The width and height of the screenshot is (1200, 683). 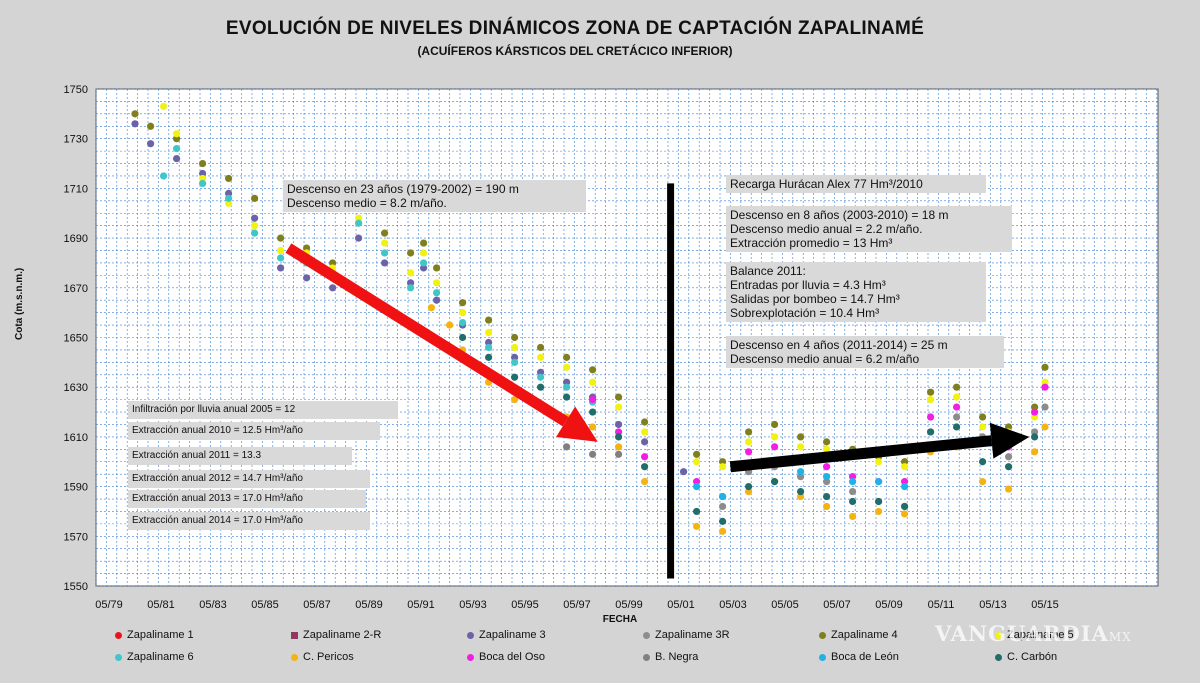 I want to click on legend-item: Zapaliname 1, so click(x=154, y=635).